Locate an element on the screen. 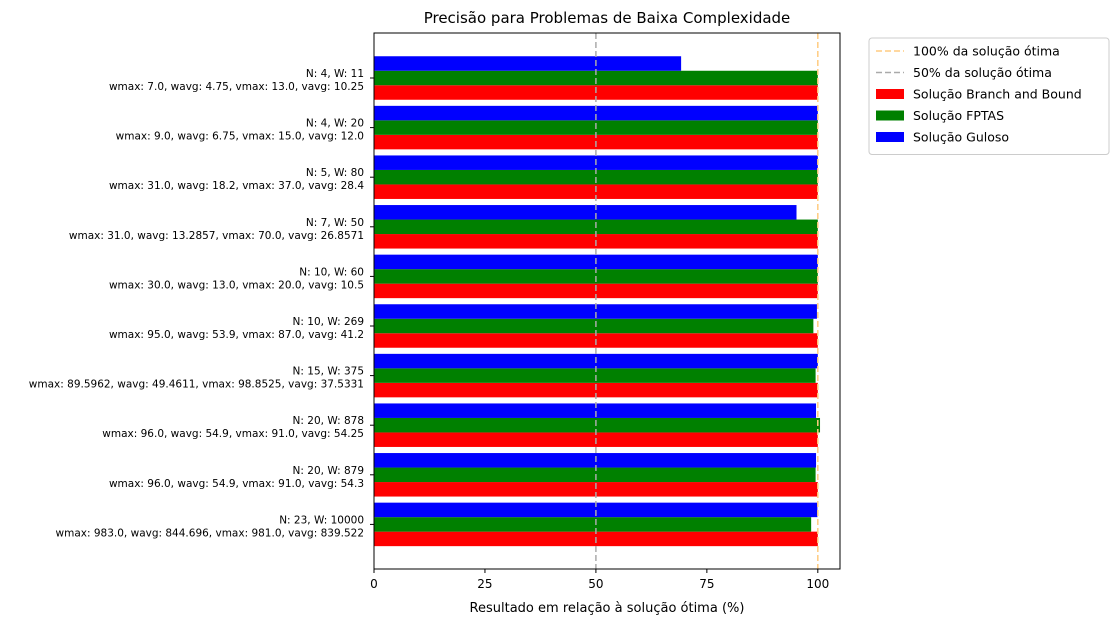 This screenshot has width=1117, height=625. x-tick-label-3: 50 is located at coordinates (595, 584).